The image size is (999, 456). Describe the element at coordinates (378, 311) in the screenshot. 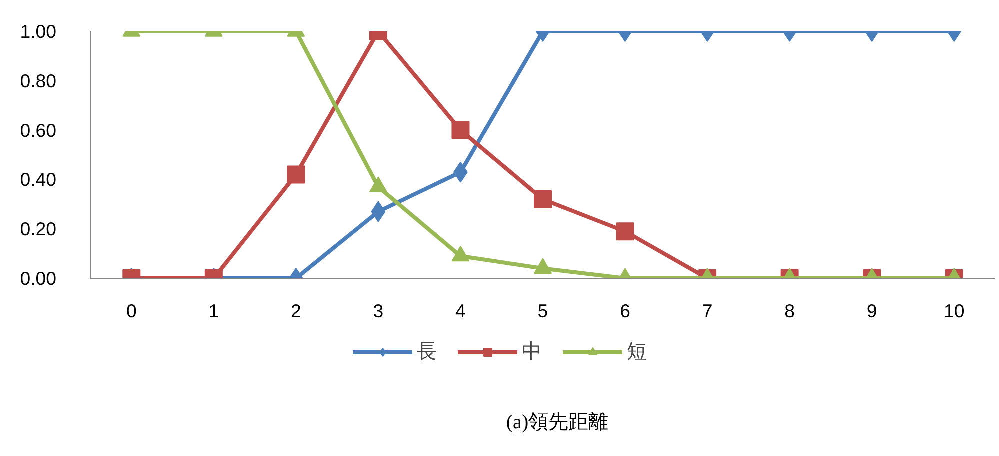

I see `x-tick-label: 3` at that location.